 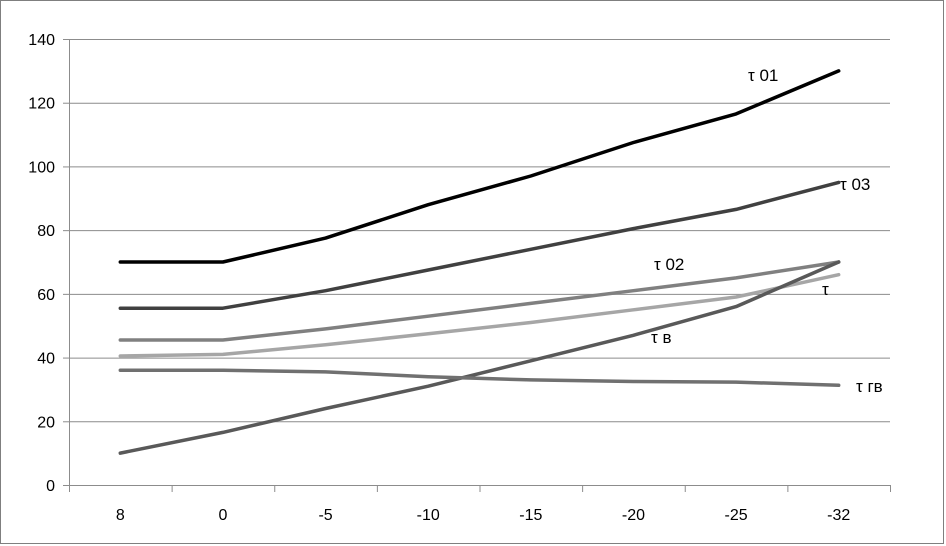 What do you see at coordinates (120, 515) in the screenshot?
I see `x-tick-label: 8` at bounding box center [120, 515].